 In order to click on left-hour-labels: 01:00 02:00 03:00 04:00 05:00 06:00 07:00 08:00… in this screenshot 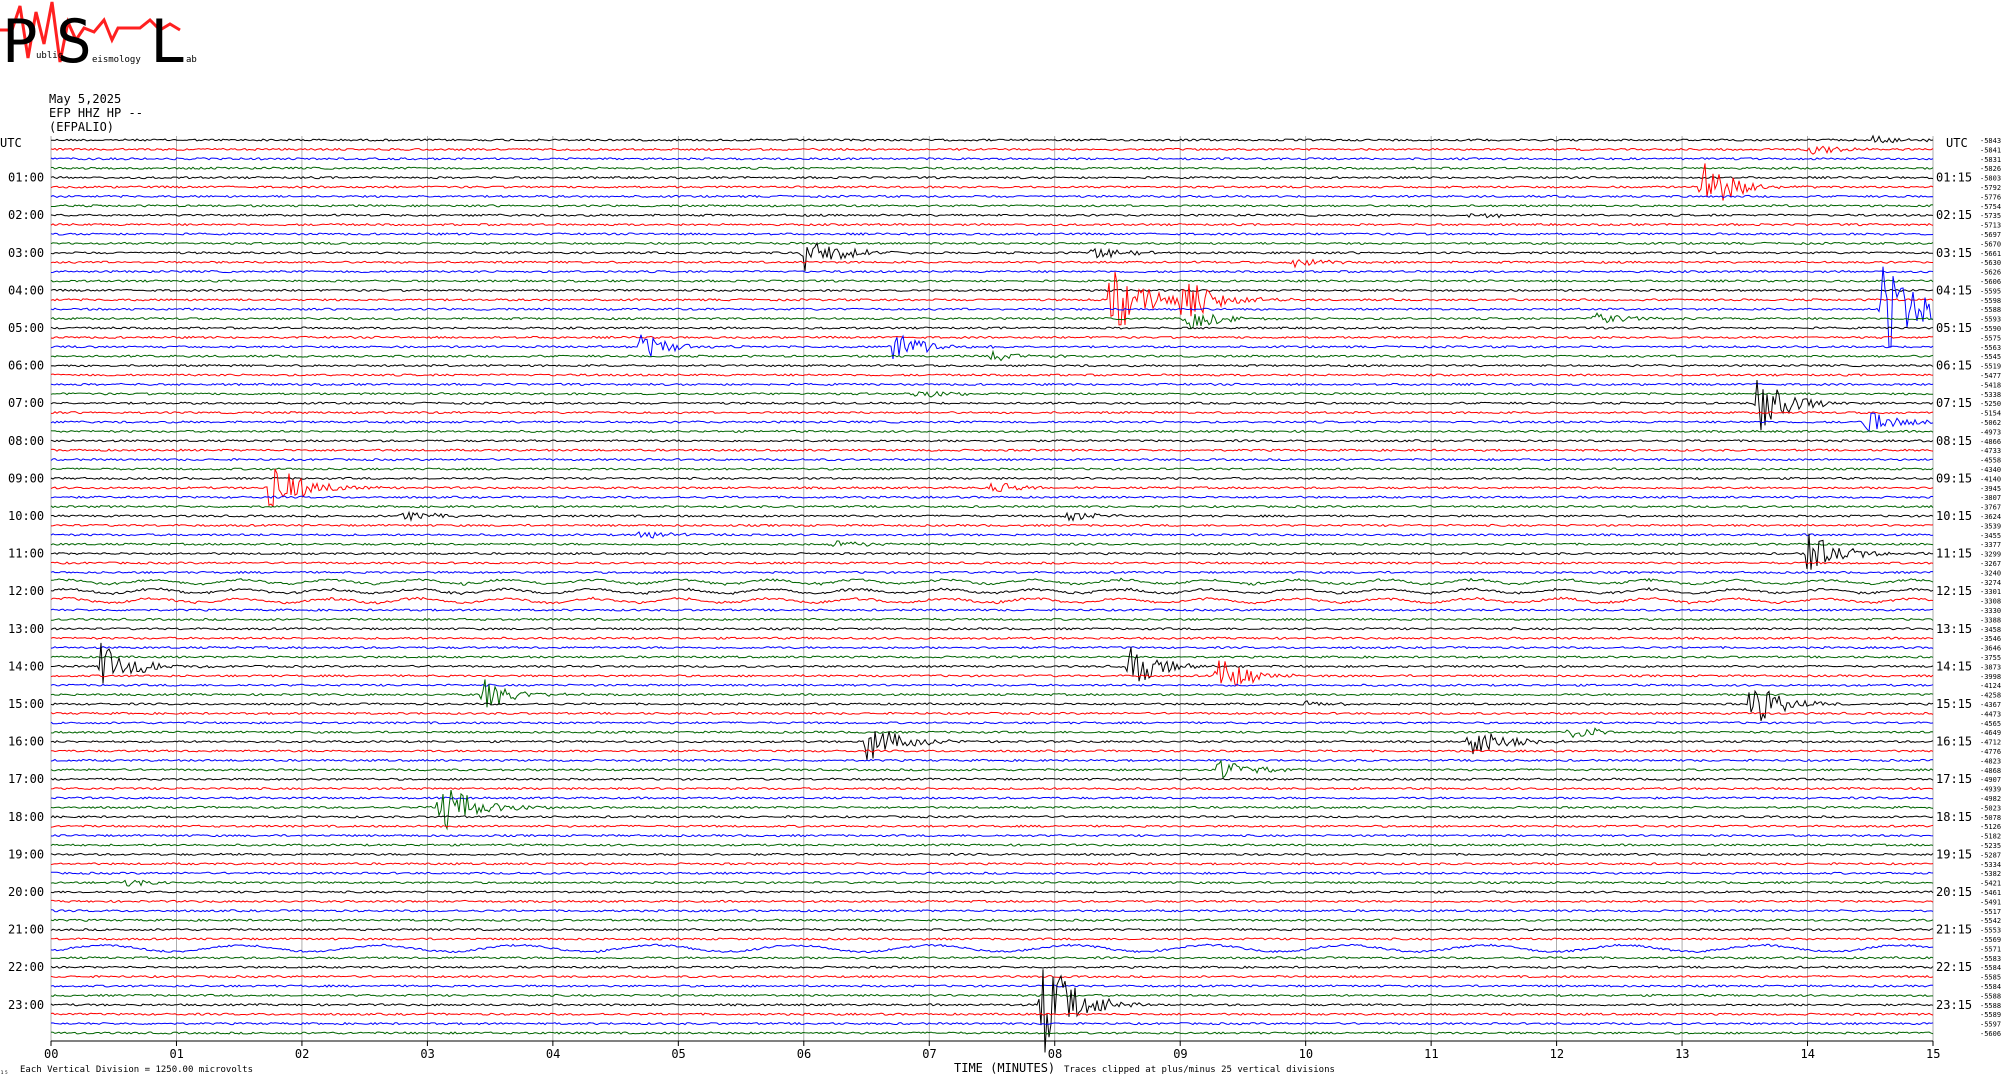, I will do `click(26, 591)`.